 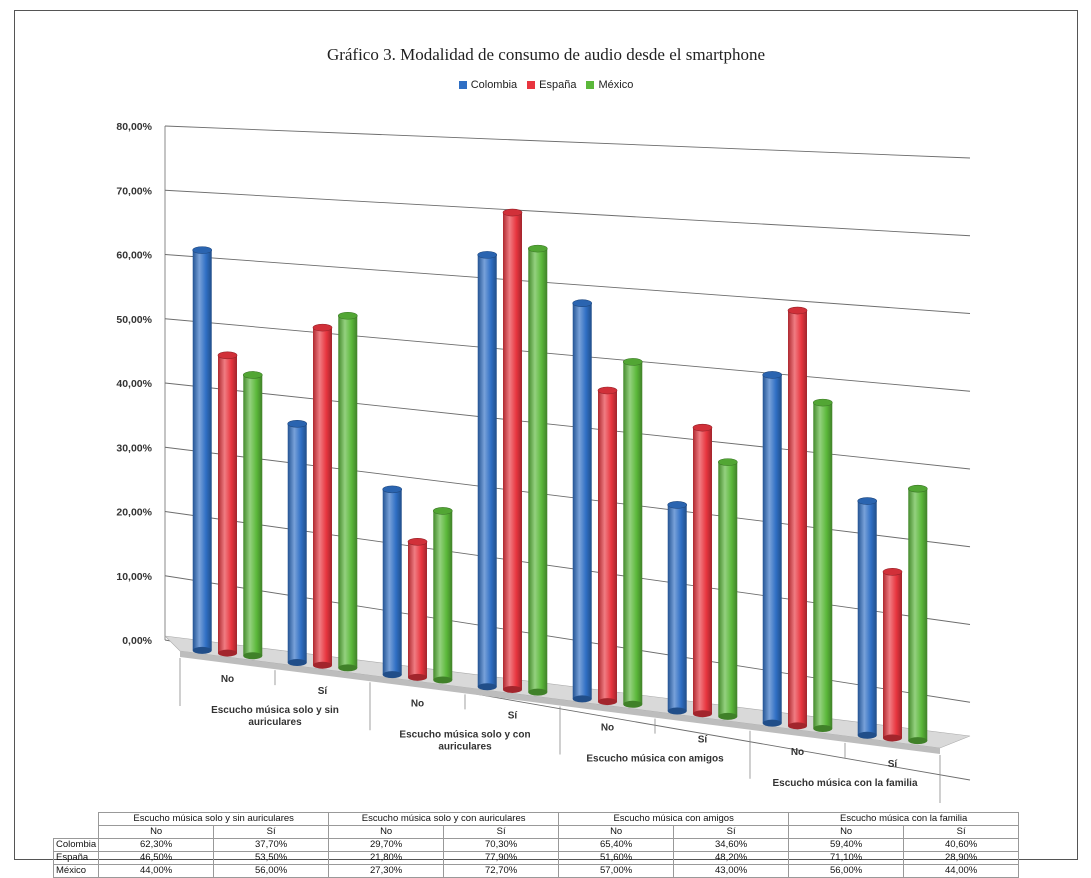 I want to click on legend-item-colombia: Colombia, so click(x=488, y=85).